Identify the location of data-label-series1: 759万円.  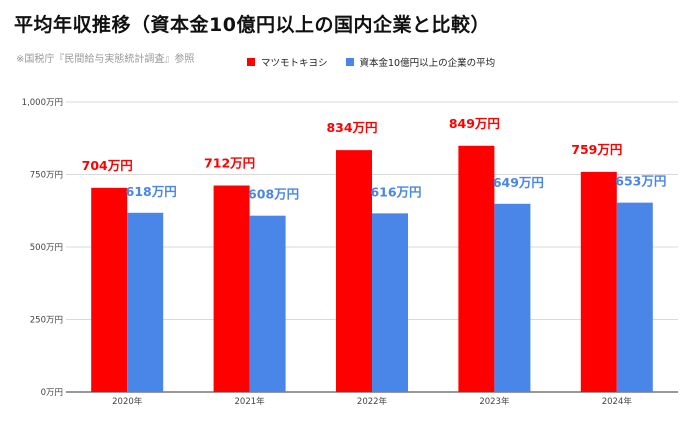
(596, 149).